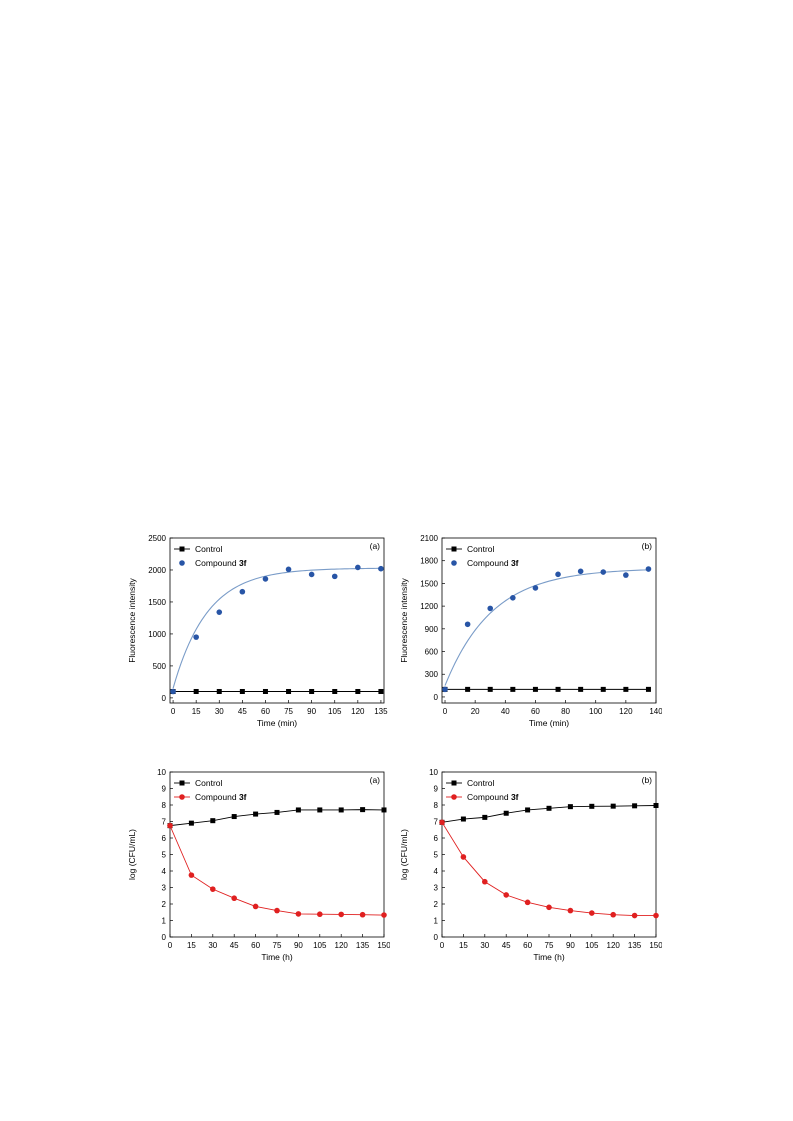  Describe the element at coordinates (436, 789) in the screenshot. I see `y-tick-label: 9` at that location.